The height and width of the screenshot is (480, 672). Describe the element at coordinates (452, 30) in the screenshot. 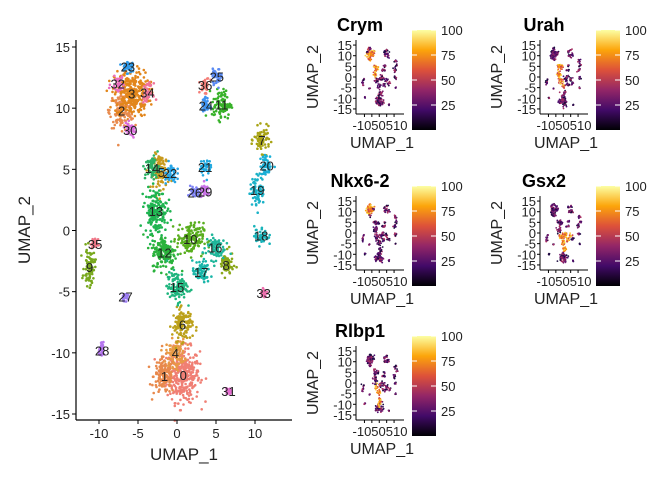

I see `colorbar-tick-label: 100` at that location.